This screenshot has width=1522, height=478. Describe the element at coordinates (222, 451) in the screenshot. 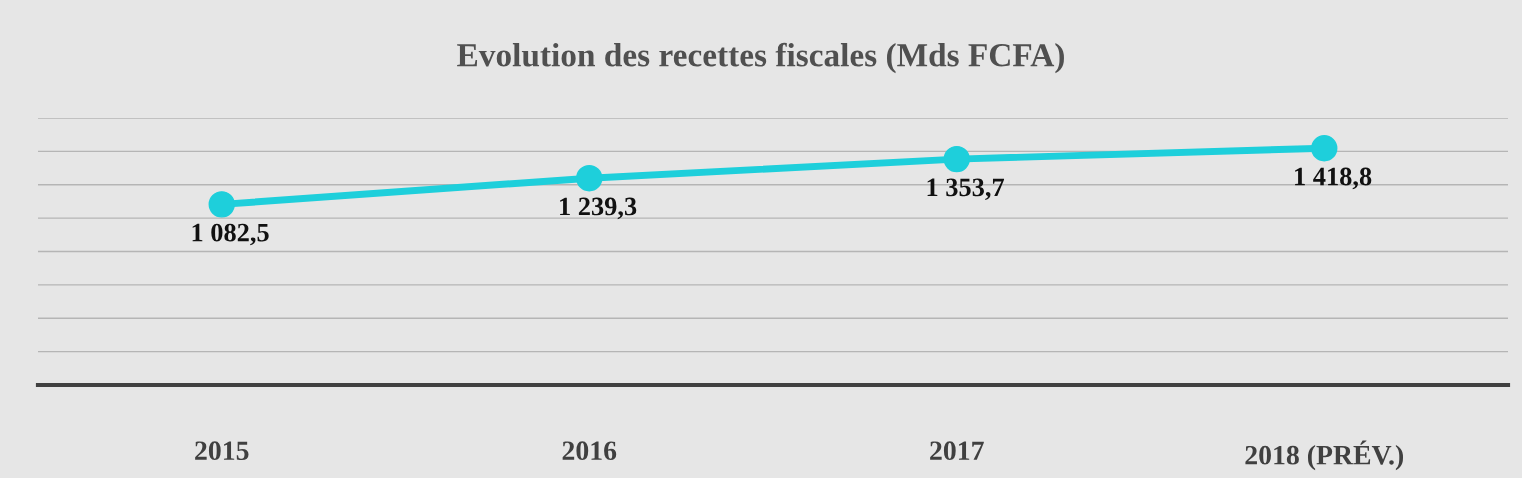

I see `x-tick-label: 2015` at that location.